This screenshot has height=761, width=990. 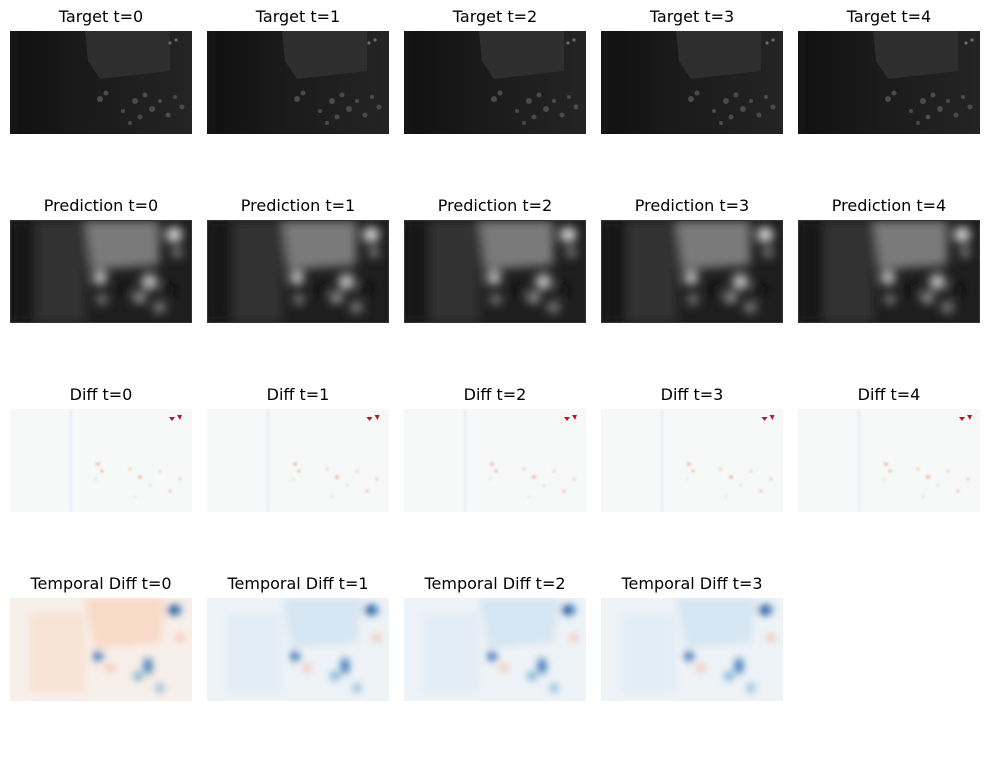 I want to click on diff-title-2: Diff t=2, so click(x=495, y=394).